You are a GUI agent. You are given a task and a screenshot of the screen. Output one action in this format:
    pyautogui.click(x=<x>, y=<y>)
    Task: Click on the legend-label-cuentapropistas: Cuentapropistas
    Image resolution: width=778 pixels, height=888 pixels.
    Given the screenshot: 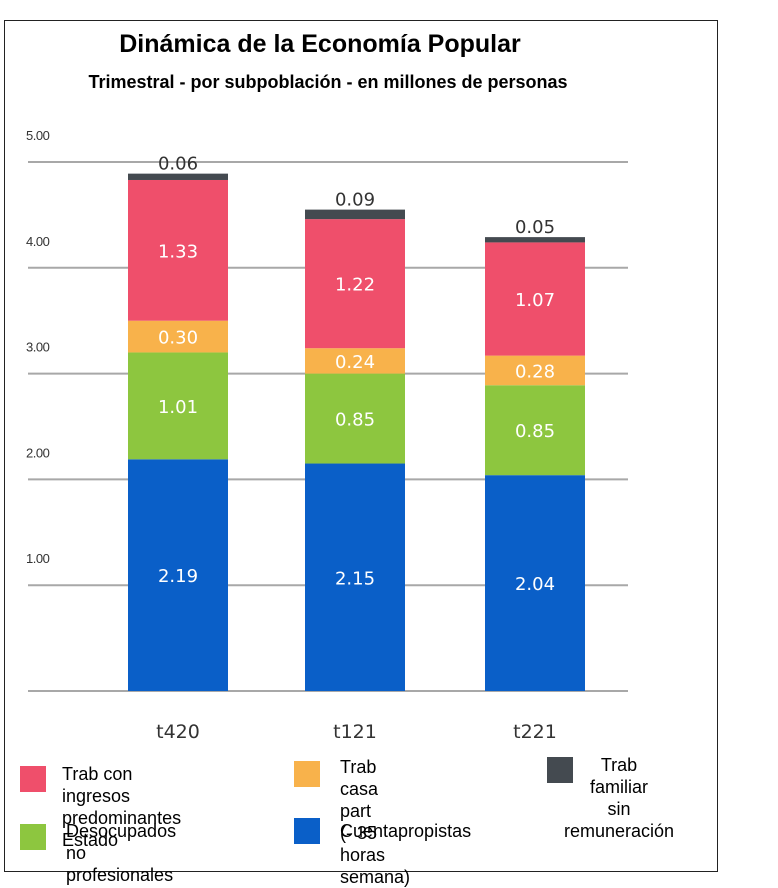 What is the action you would take?
    pyautogui.click(x=406, y=831)
    